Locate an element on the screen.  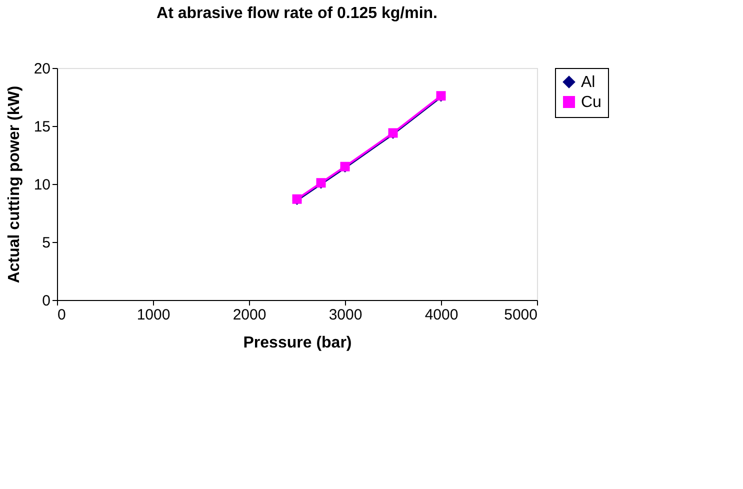
y-tick-label: 15 is located at coordinates (42, 127).